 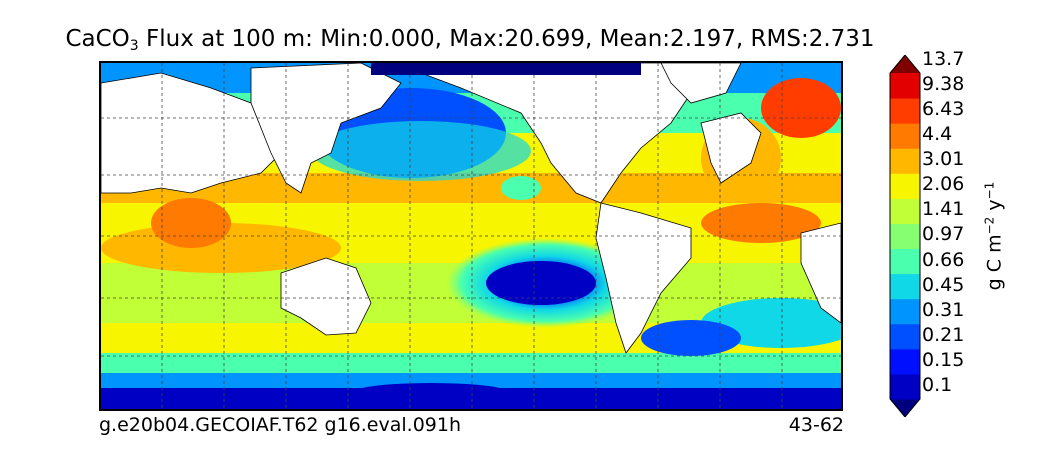 What do you see at coordinates (943, 58) in the screenshot?
I see `colorbar-tick-label: 13.7` at bounding box center [943, 58].